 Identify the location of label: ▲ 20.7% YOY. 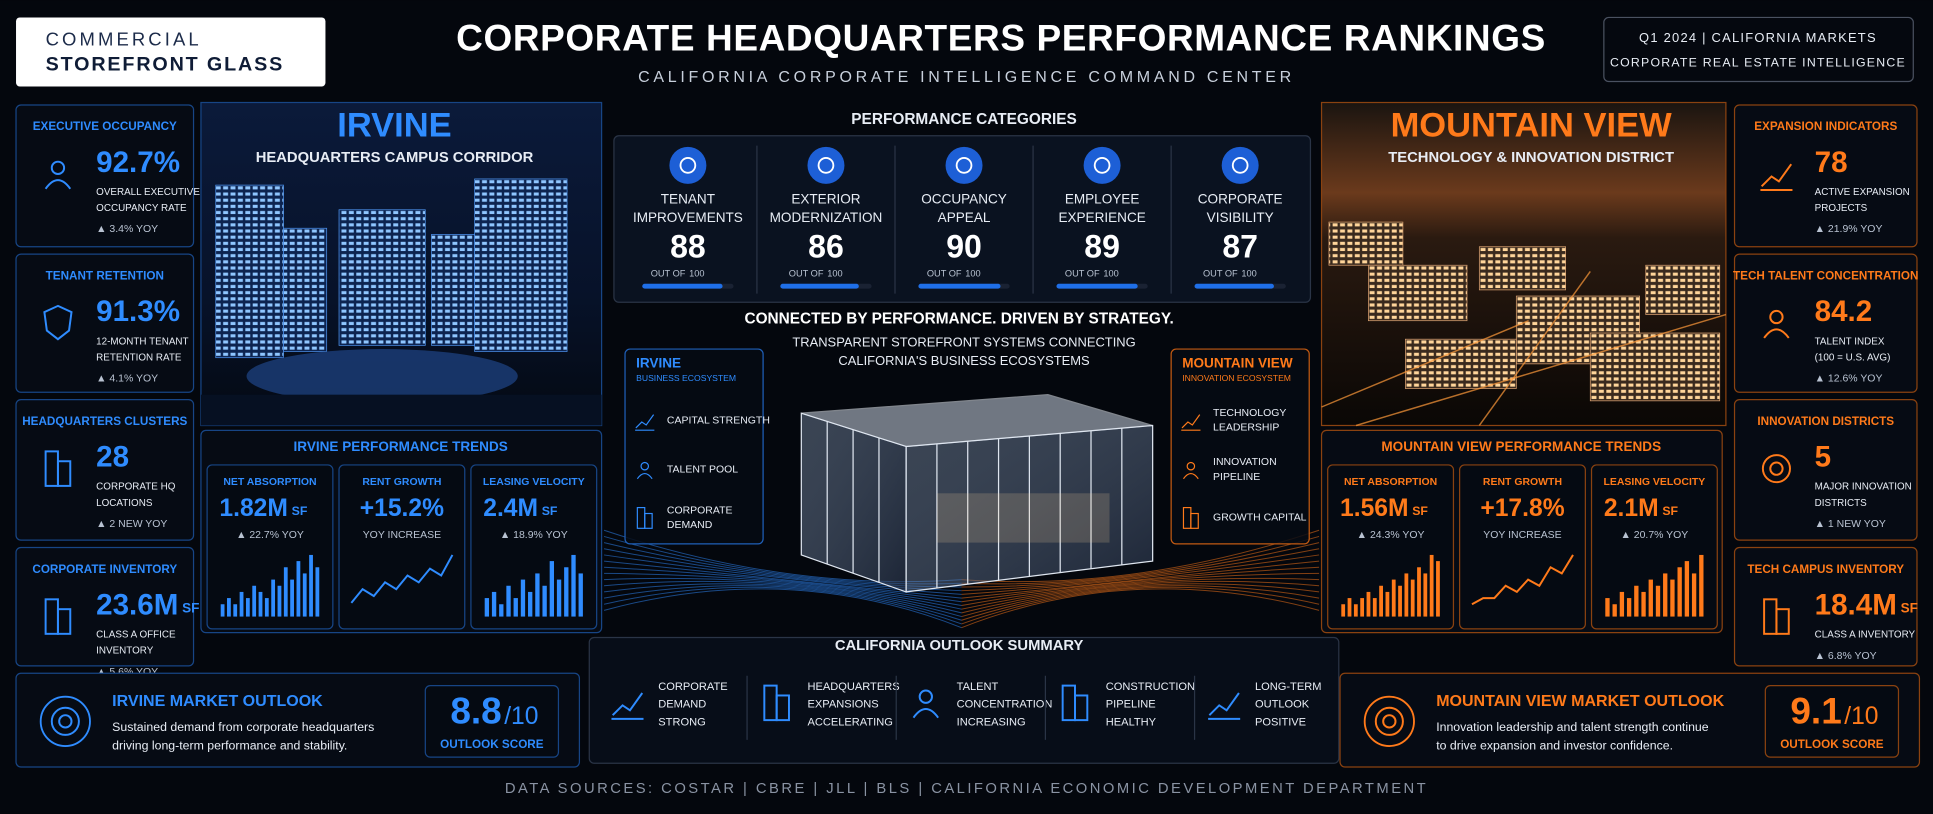
(1655, 535).